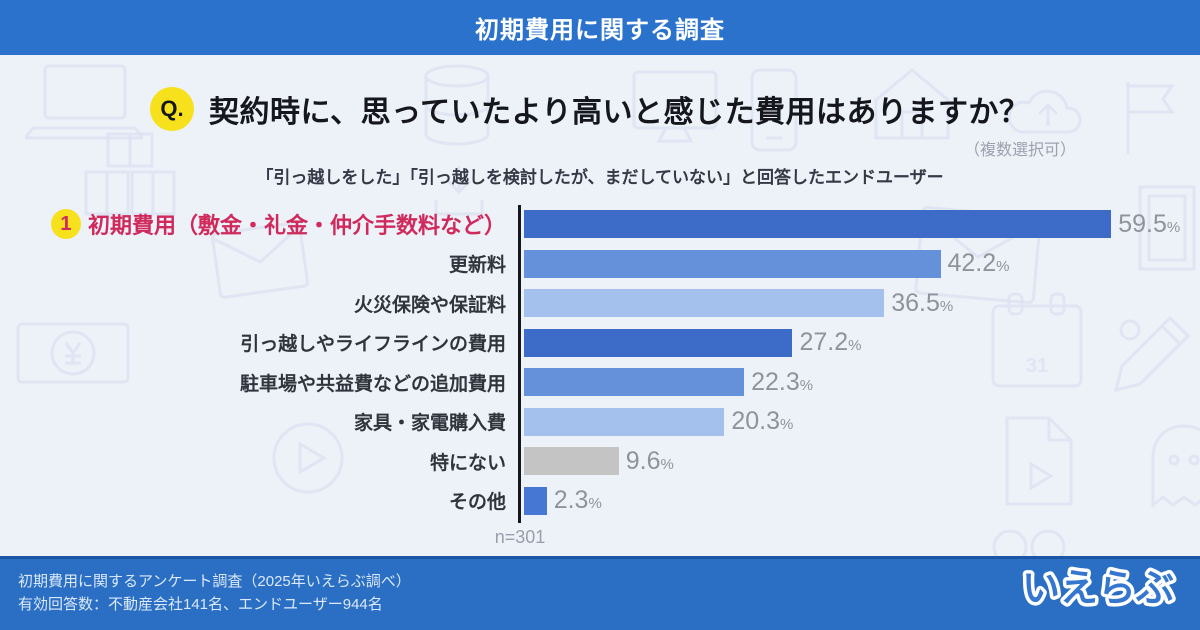 The width and height of the screenshot is (1200, 630). What do you see at coordinates (296, 225) in the screenshot?
I see `category-label-text: 初期費用（敷金・礼金・仲介手数料など）` at bounding box center [296, 225].